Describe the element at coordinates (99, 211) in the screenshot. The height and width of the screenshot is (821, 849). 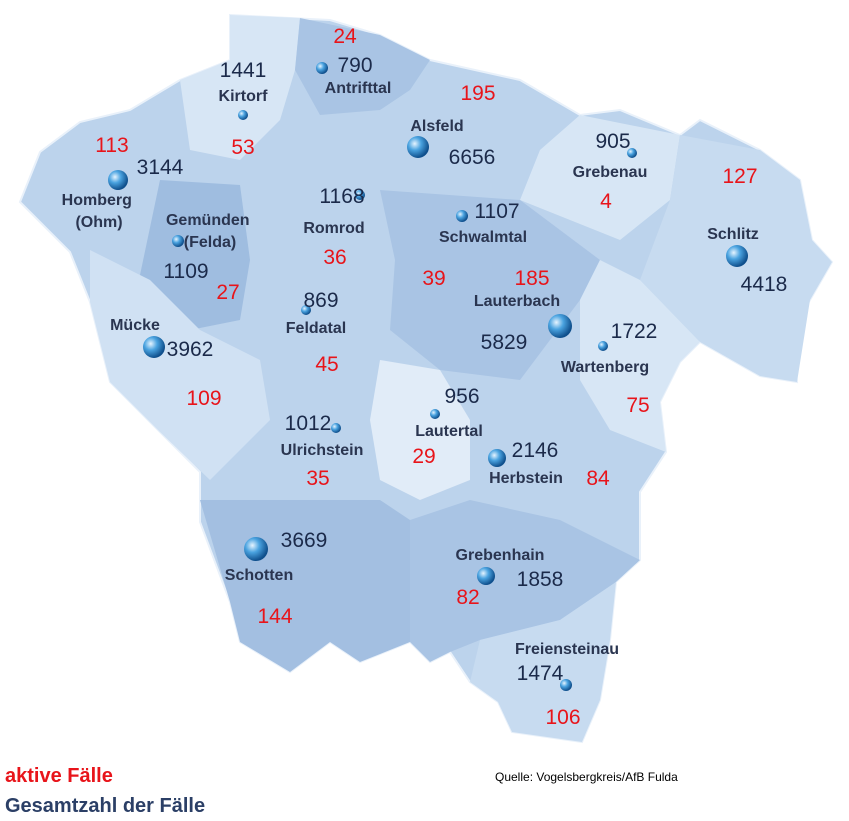
I see `town-name: Homberg (Ohm)` at that location.